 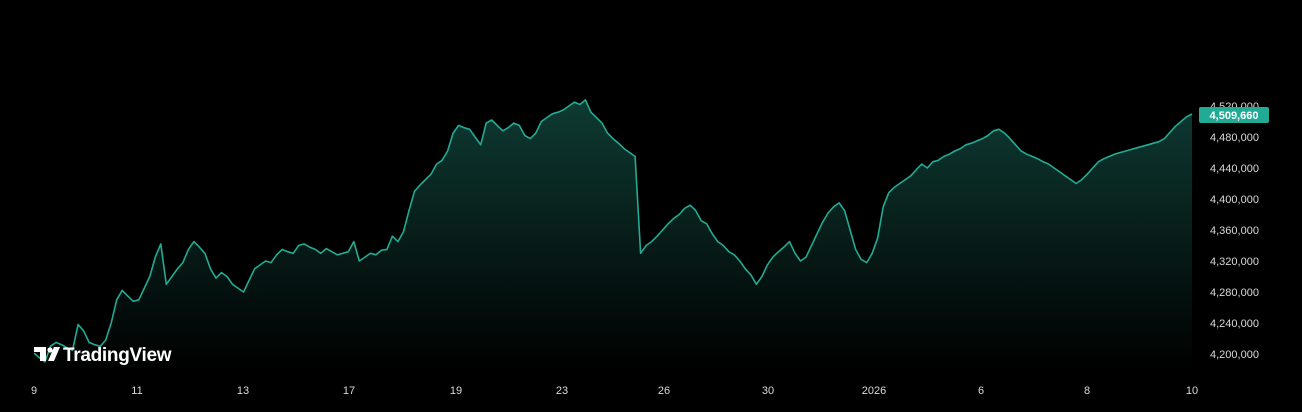 I want to click on last-price-badge: 4,509,660, so click(x=1234, y=115).